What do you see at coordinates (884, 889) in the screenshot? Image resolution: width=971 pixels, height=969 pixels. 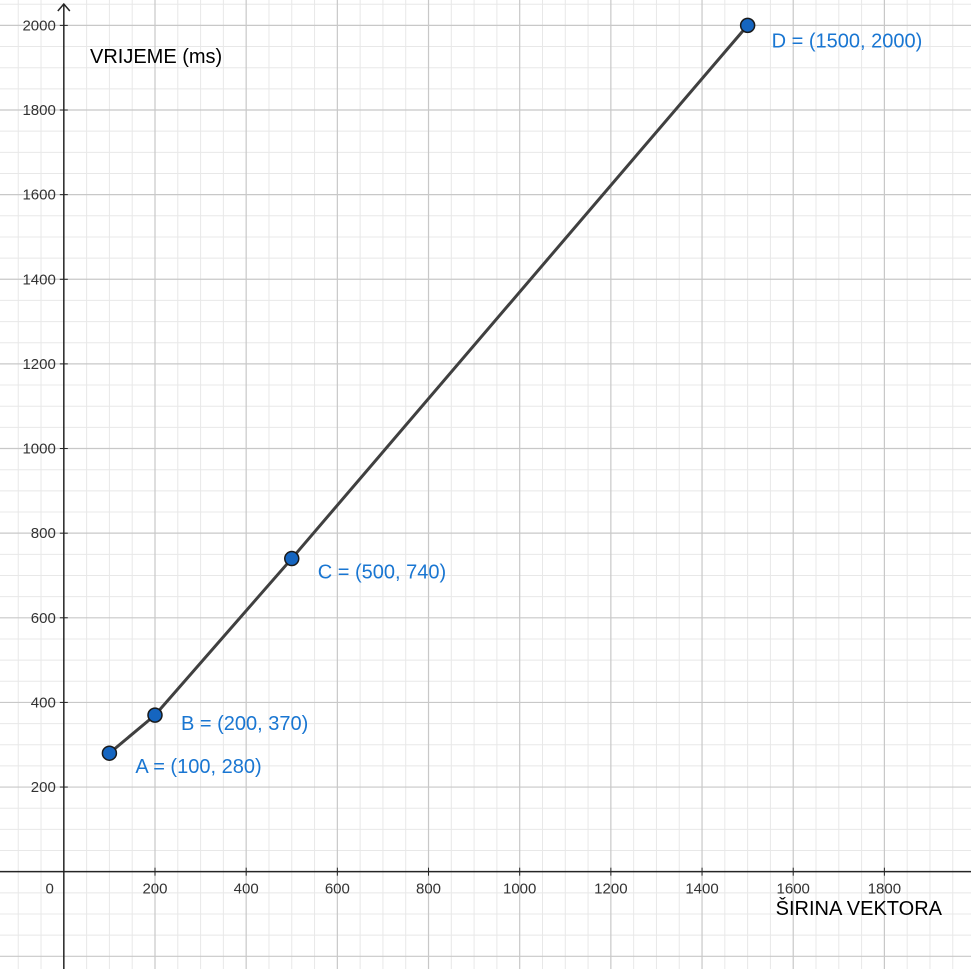 I see `x-tick-label: 1800` at bounding box center [884, 889].